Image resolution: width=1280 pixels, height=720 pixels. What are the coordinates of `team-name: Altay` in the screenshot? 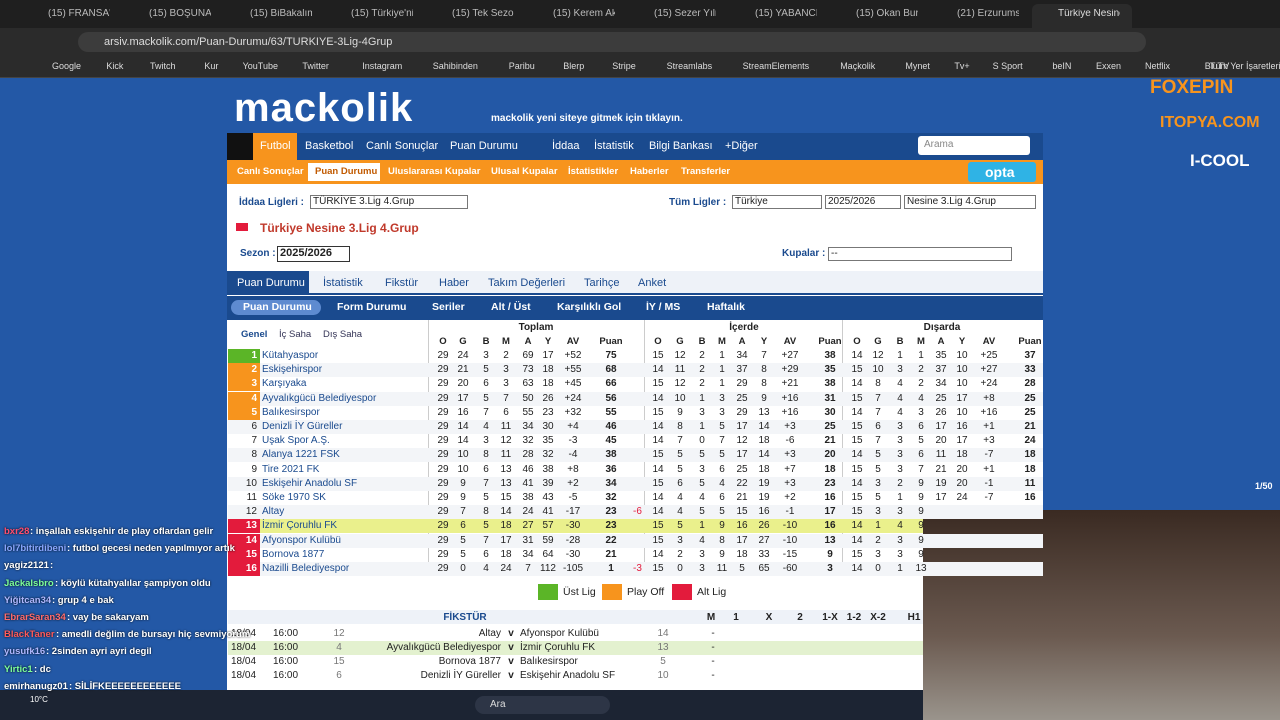 It's located at (273, 512).